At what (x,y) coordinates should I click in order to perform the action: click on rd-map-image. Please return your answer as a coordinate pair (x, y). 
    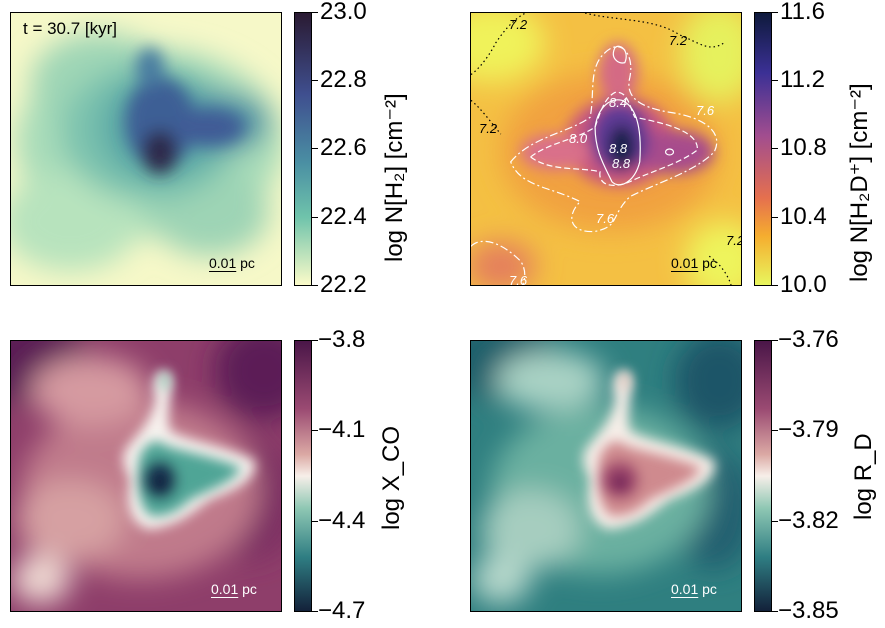
    Looking at the image, I should click on (606, 476).